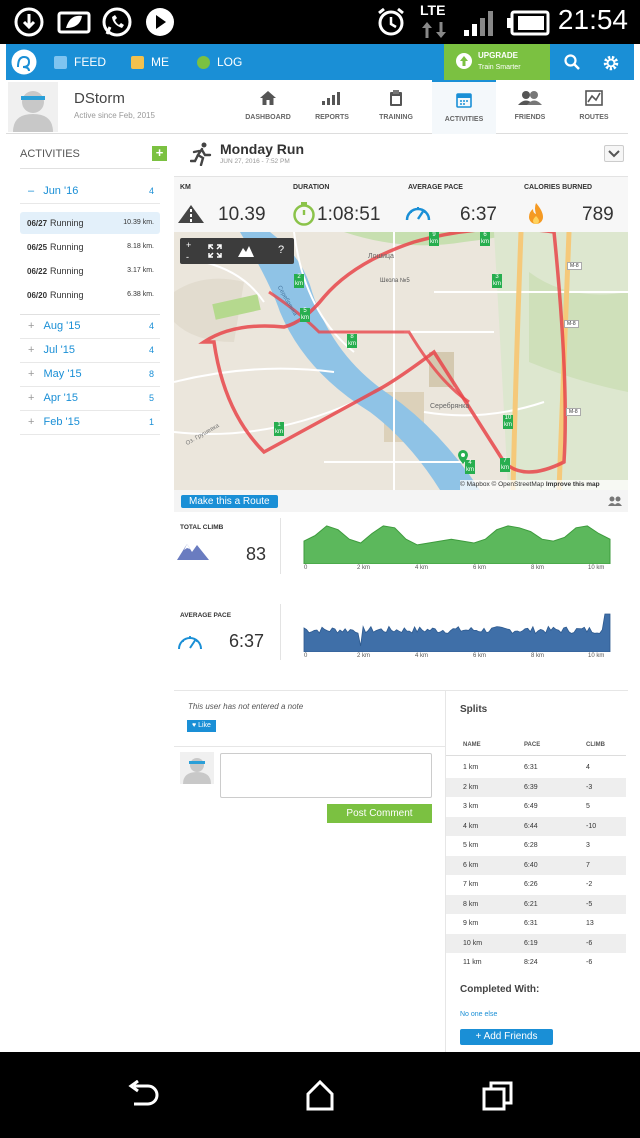 This screenshot has width=640, height=1138. Describe the element at coordinates (90, 192) in the screenshot. I see `month-current: – Jun '16 4` at that location.